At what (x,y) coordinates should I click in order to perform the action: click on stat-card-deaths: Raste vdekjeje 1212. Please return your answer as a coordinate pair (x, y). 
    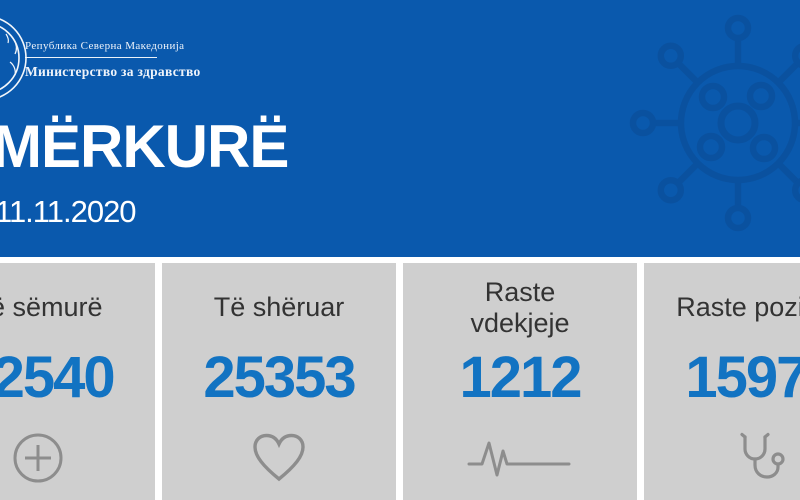
    Looking at the image, I should click on (520, 381).